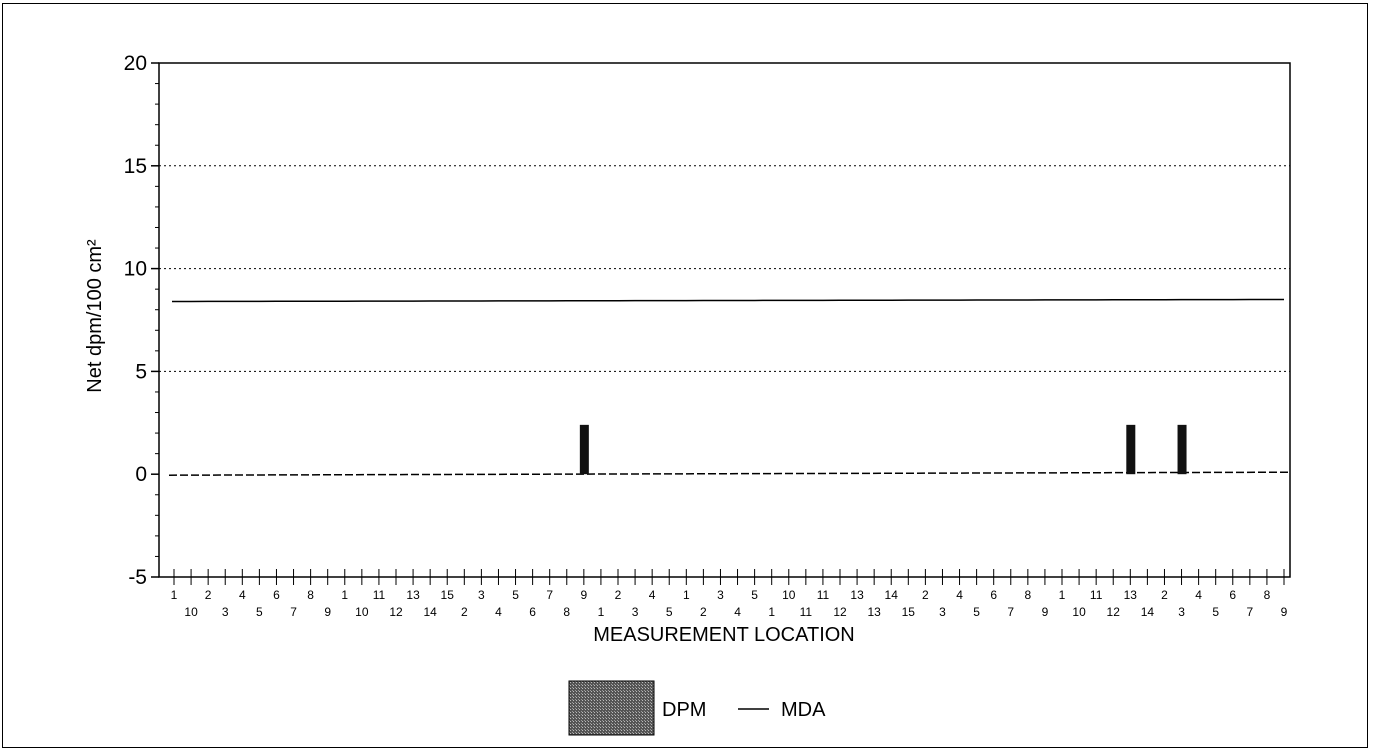 The width and height of the screenshot is (1373, 754). What do you see at coordinates (141, 474) in the screenshot?
I see `y-tick-label: 0` at bounding box center [141, 474].